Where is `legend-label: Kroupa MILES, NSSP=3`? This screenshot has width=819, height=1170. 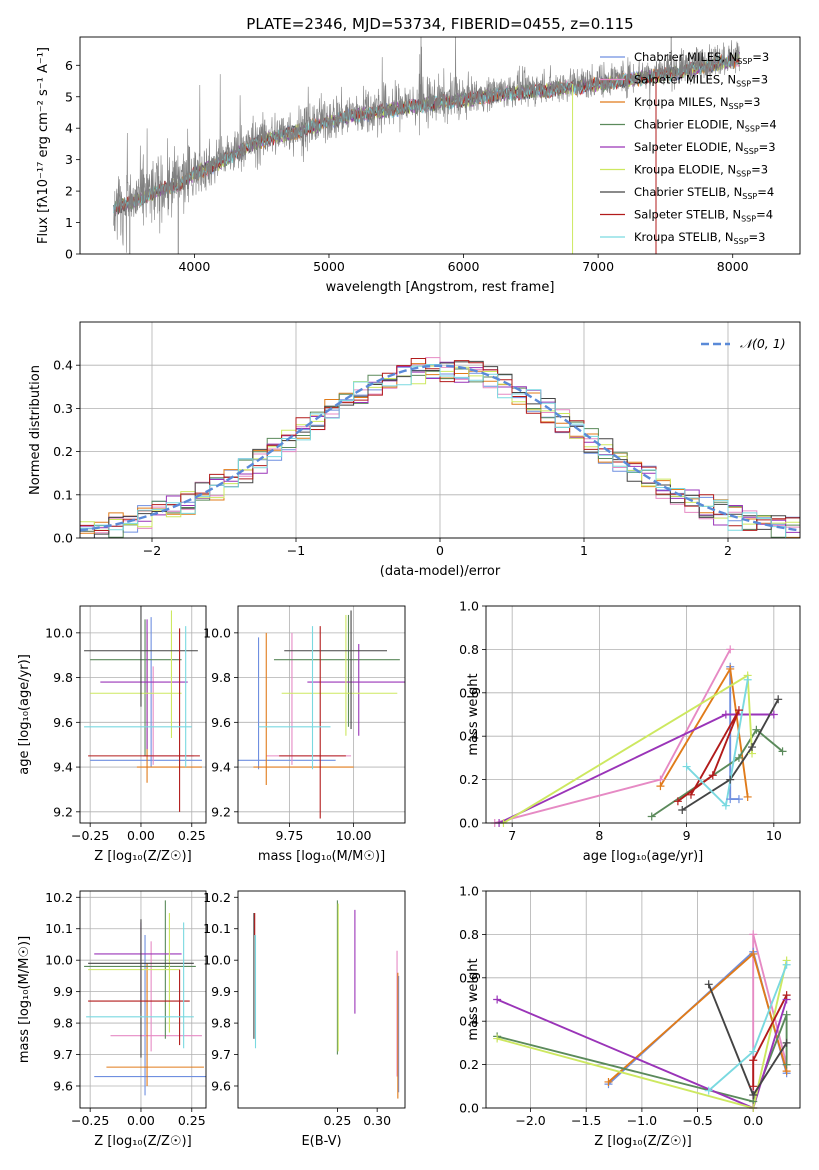 legend-label: Kroupa MILES, NSSP=3 is located at coordinates (697, 103).